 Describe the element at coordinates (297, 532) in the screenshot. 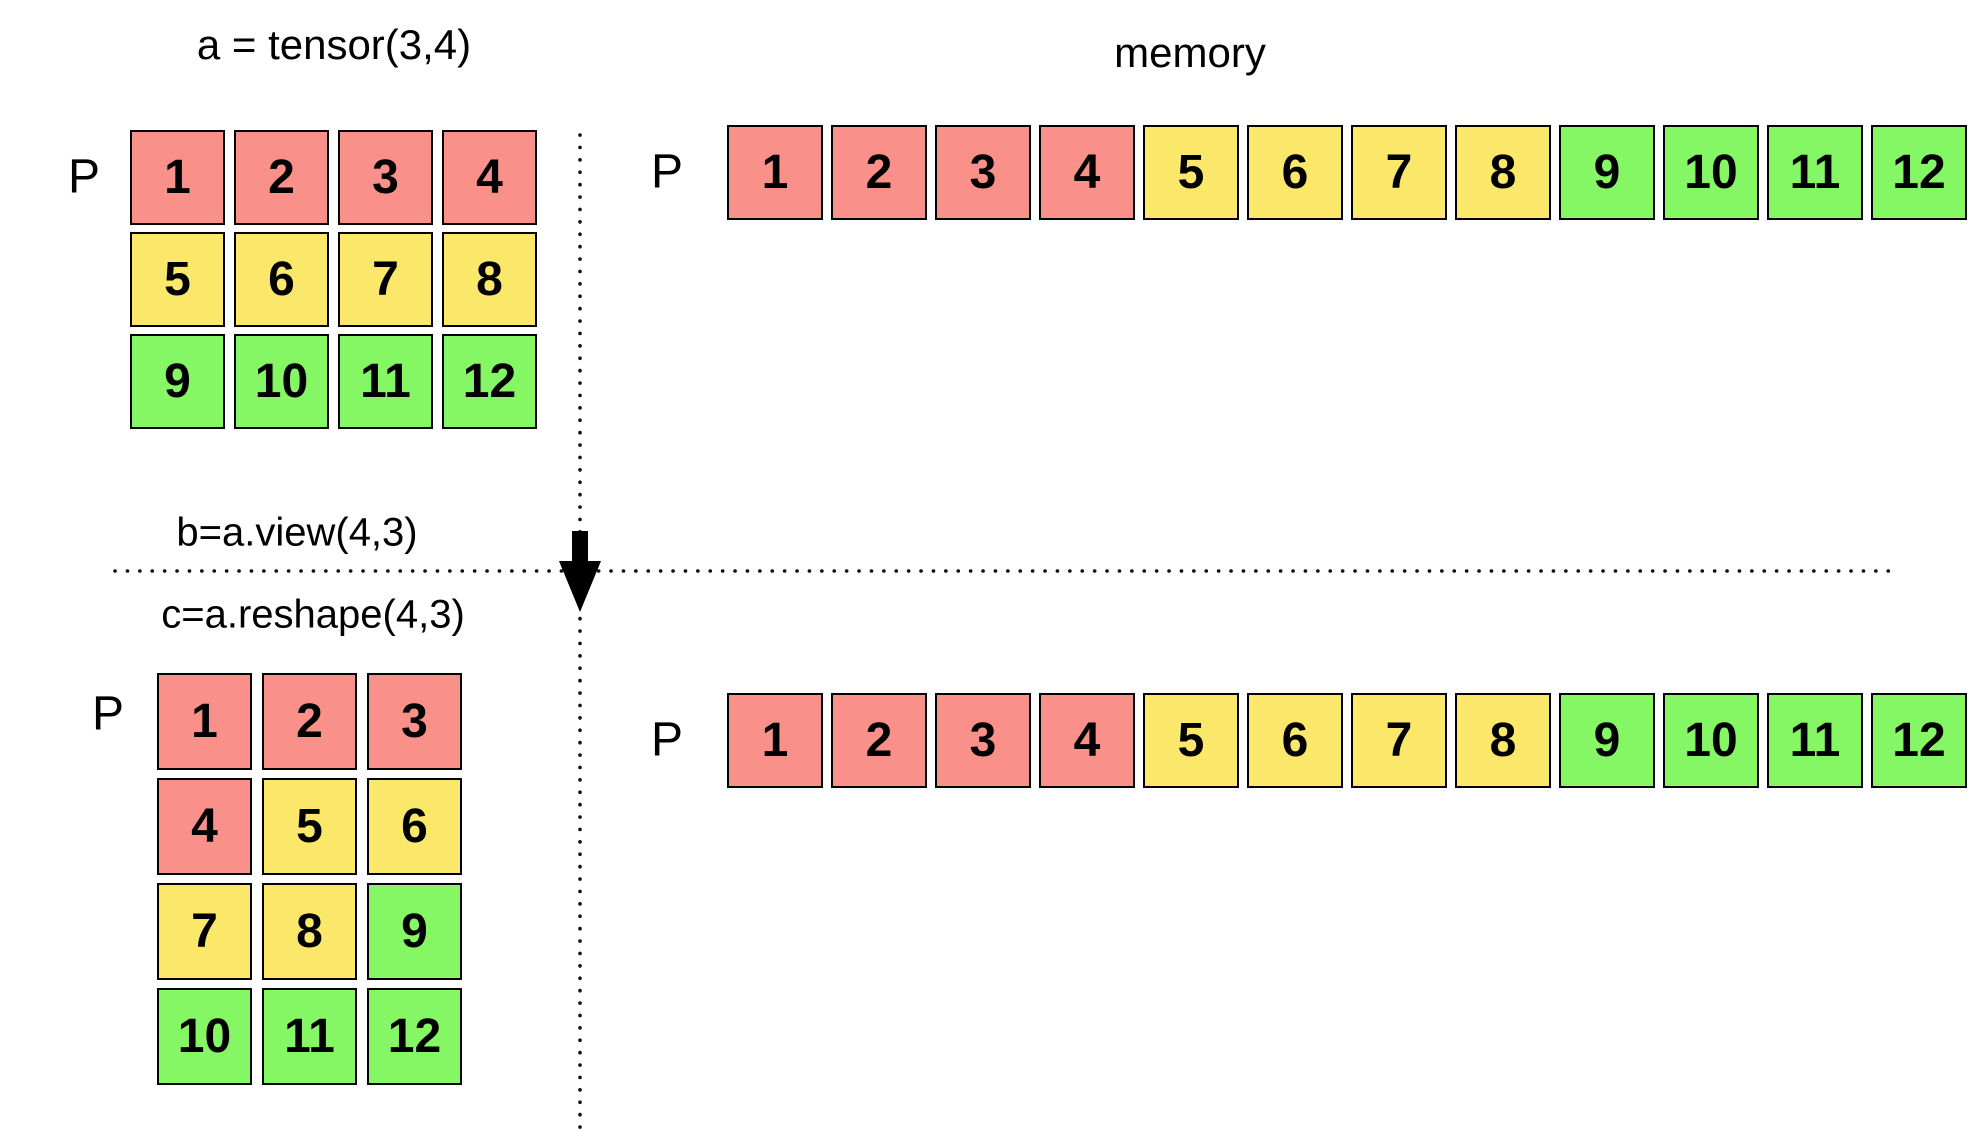

I see `view-b-label: b=a.view(4,3)` at that location.